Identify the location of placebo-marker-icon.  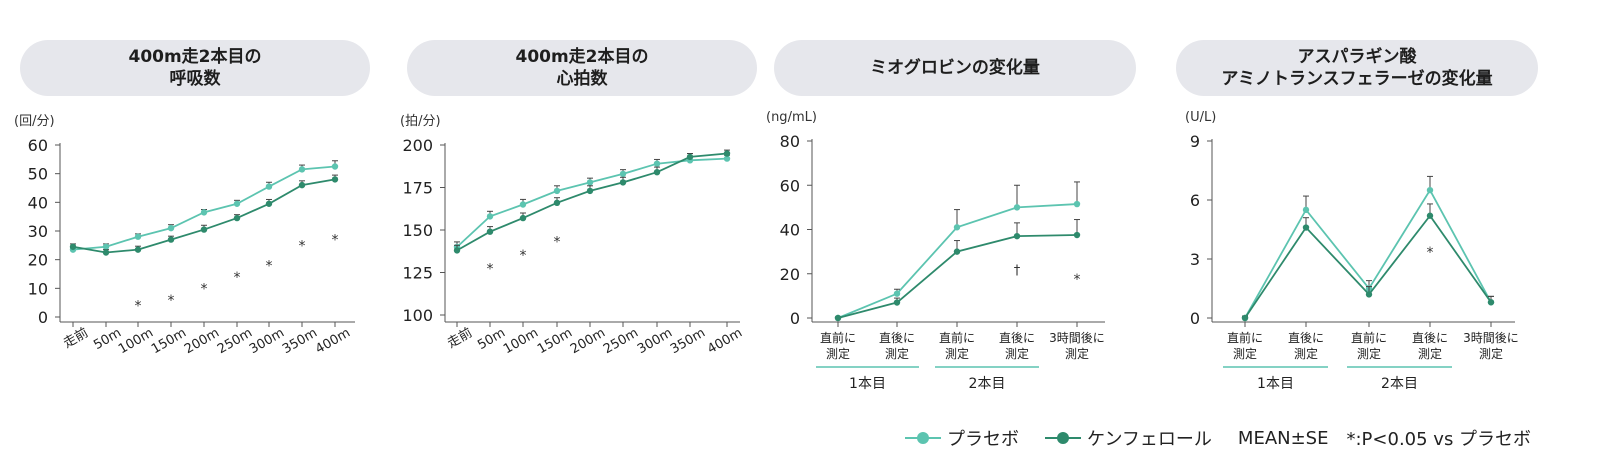
(923, 438).